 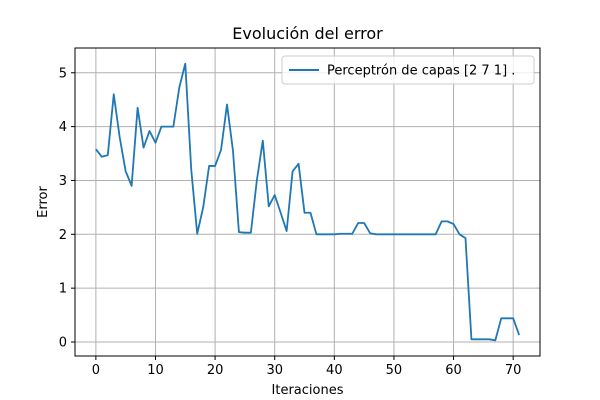 I want to click on y-tick-label: 2, so click(x=63, y=235).